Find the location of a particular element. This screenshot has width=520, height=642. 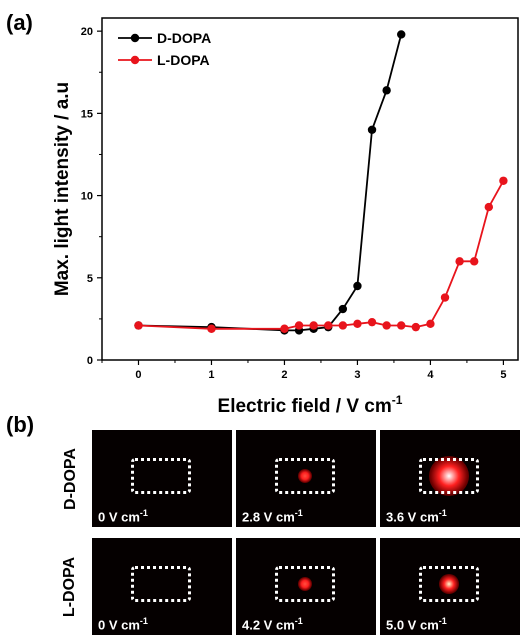

micrograph-tile: 5.0 V cm-1 is located at coordinates (450, 586).